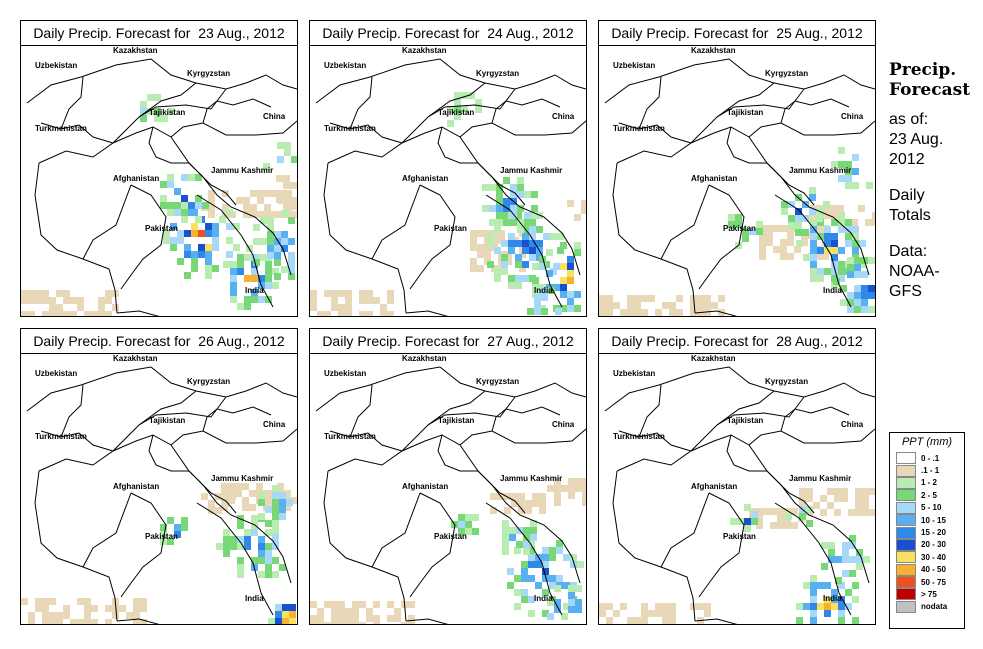  What do you see at coordinates (497, 381) in the screenshot?
I see `map-label-kyrgyzstan: Kyrgyzstan` at bounding box center [497, 381].